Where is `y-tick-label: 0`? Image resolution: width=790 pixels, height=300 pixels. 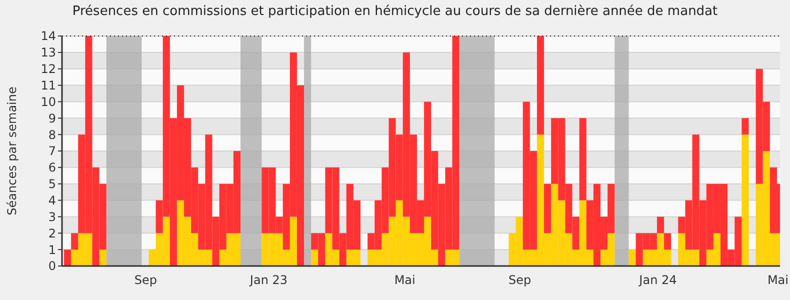
y-tick-label: 0 is located at coordinates (52, 266).